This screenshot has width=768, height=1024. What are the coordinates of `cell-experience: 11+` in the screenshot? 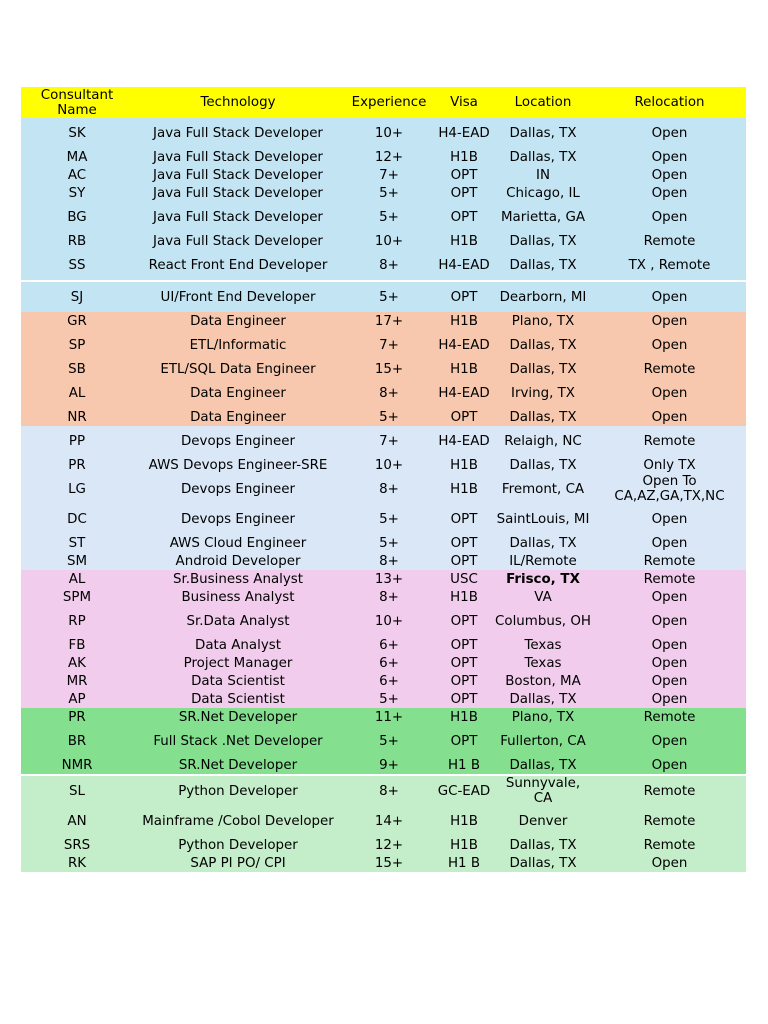 It's located at (389, 717).